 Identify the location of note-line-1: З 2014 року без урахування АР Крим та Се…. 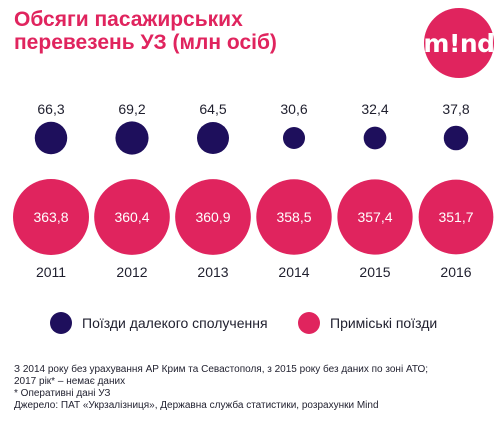
(221, 369).